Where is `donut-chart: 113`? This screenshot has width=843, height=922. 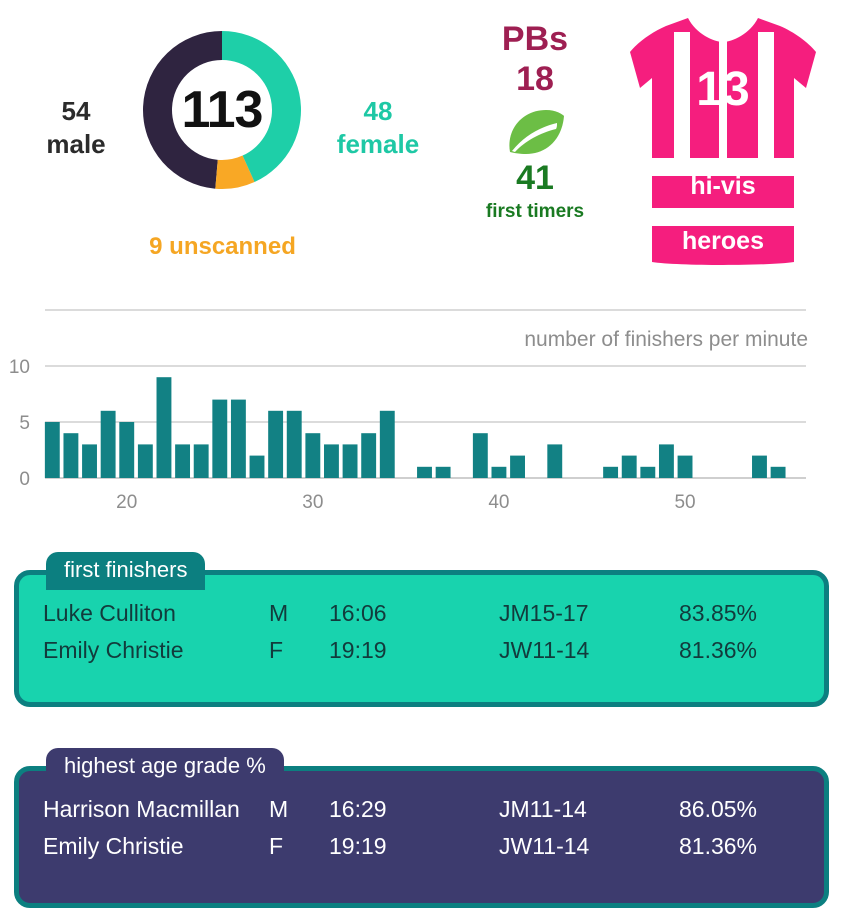 donut-chart: 113 is located at coordinates (222, 110).